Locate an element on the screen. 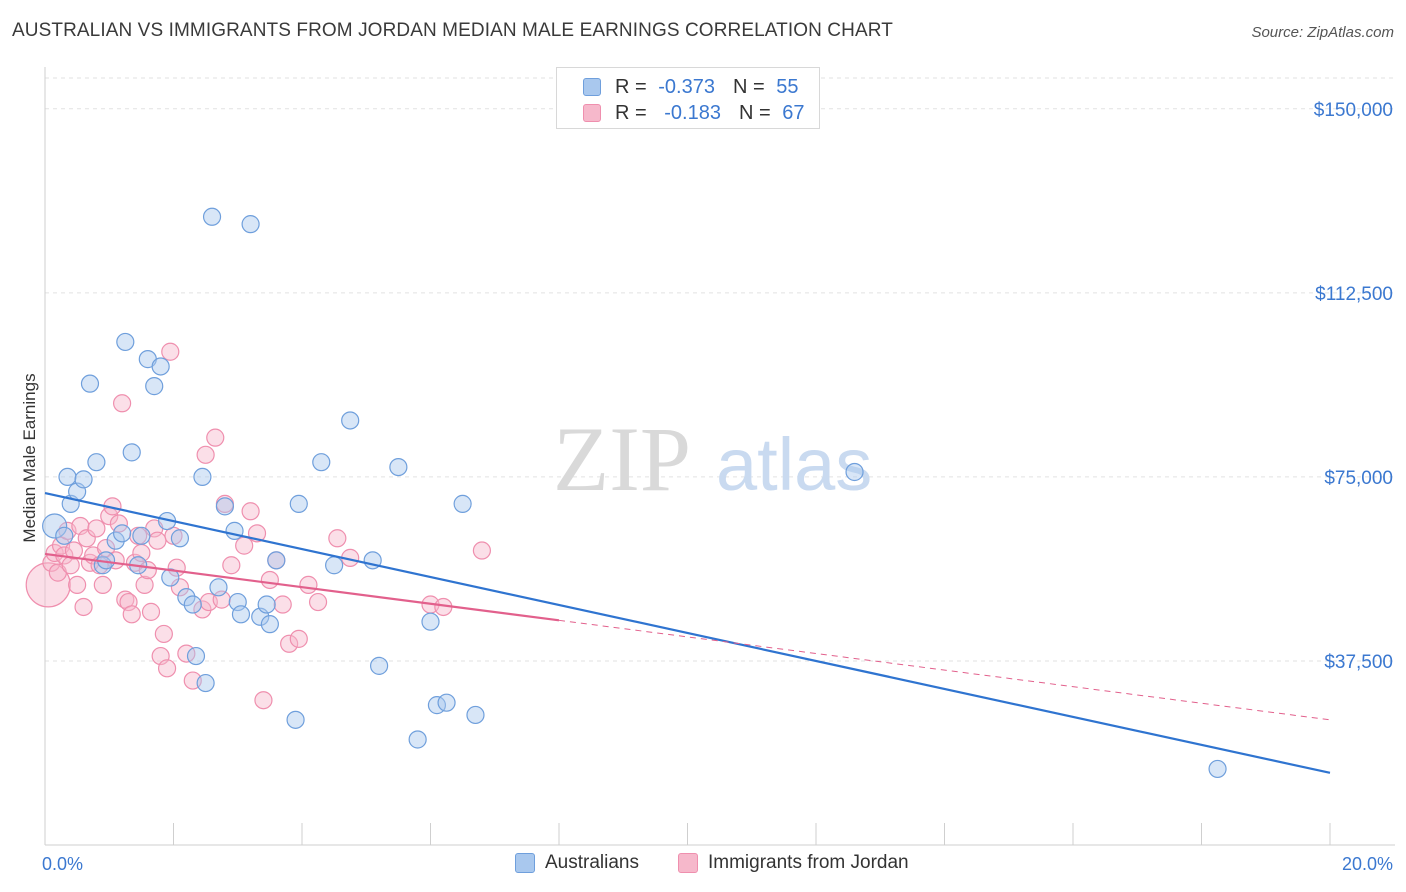 The width and height of the screenshot is (1406, 892). x-tick-label-min: 0.0% is located at coordinates (62, 864).